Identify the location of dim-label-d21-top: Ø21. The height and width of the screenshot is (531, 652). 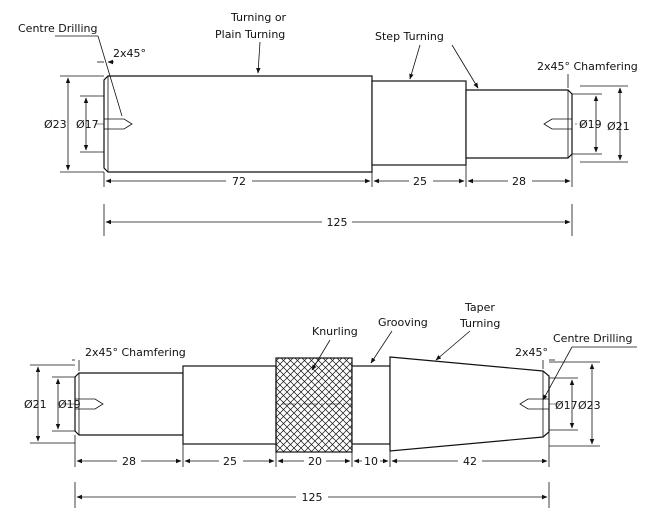
(618, 126).